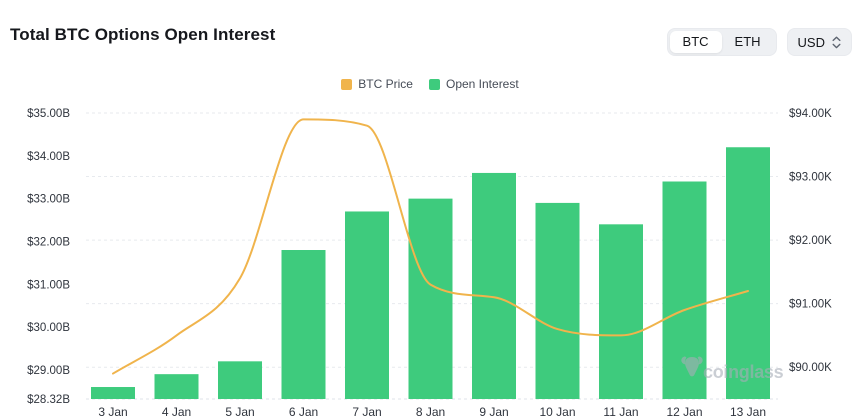 Image resolution: width=860 pixels, height=420 pixels. Describe the element at coordinates (366, 412) in the screenshot. I see `x-axis-tick-label: 7 Jan` at that location.